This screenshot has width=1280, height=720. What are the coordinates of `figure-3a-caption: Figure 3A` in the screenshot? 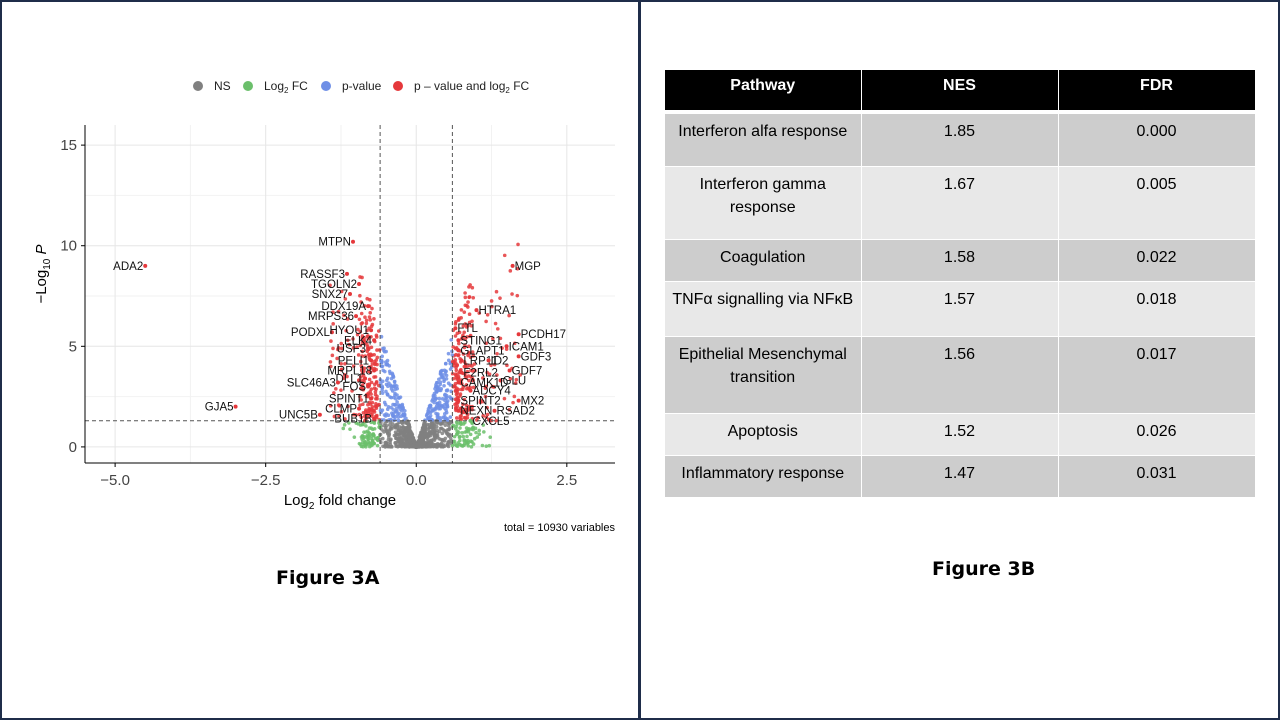 It's located at (328, 578).